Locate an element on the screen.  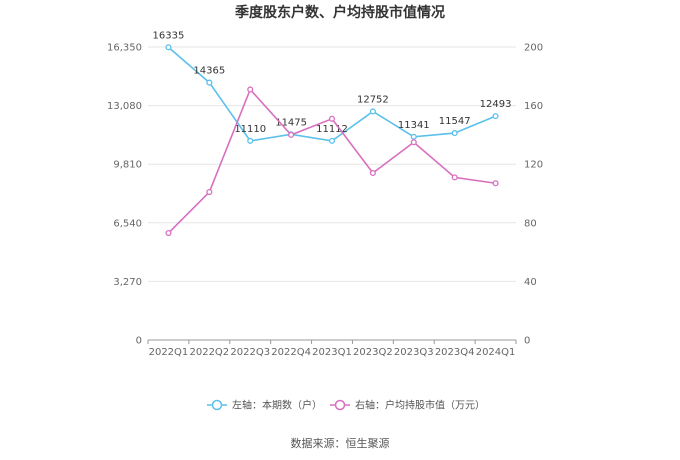
legend-item-left: 左轴：本期数（户） is located at coordinates (264, 405).